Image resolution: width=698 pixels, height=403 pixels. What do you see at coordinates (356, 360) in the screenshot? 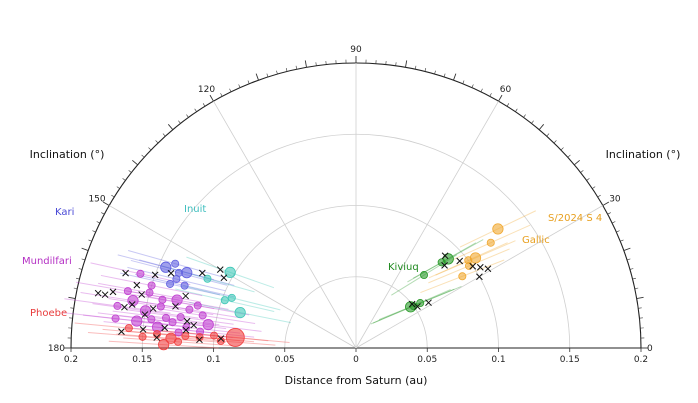
I see `r-tick-label: 0` at bounding box center [356, 360].